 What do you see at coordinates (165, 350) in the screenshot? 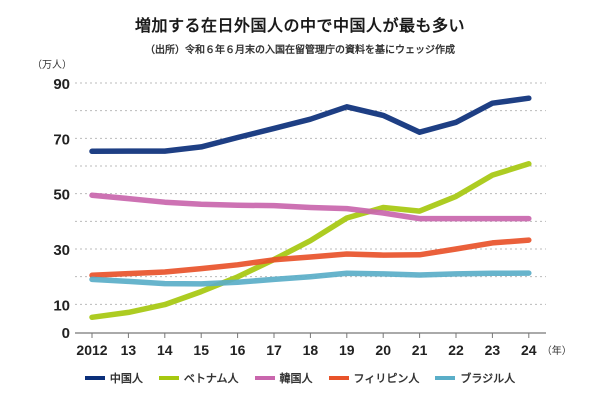
I see `x-tick-label: 14` at bounding box center [165, 350].